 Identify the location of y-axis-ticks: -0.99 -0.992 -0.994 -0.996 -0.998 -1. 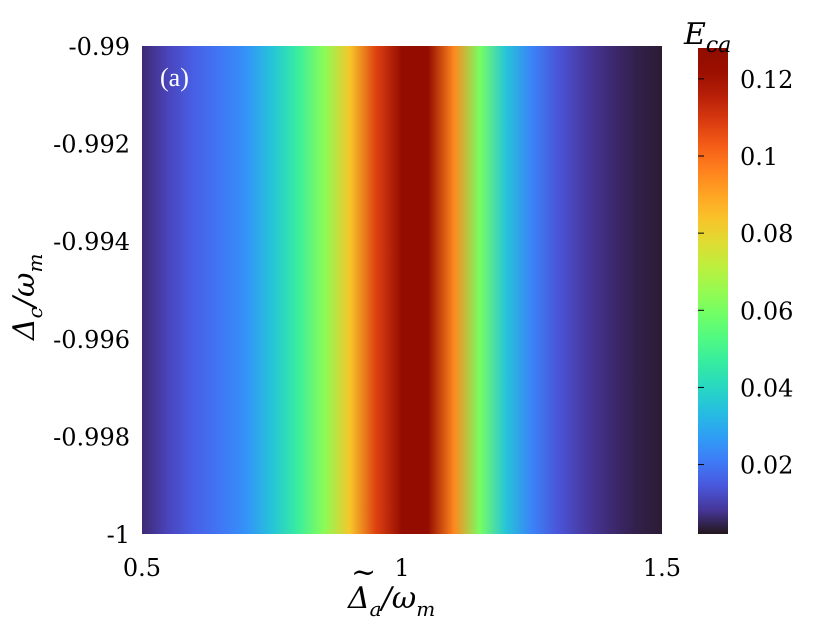
(91, 291).